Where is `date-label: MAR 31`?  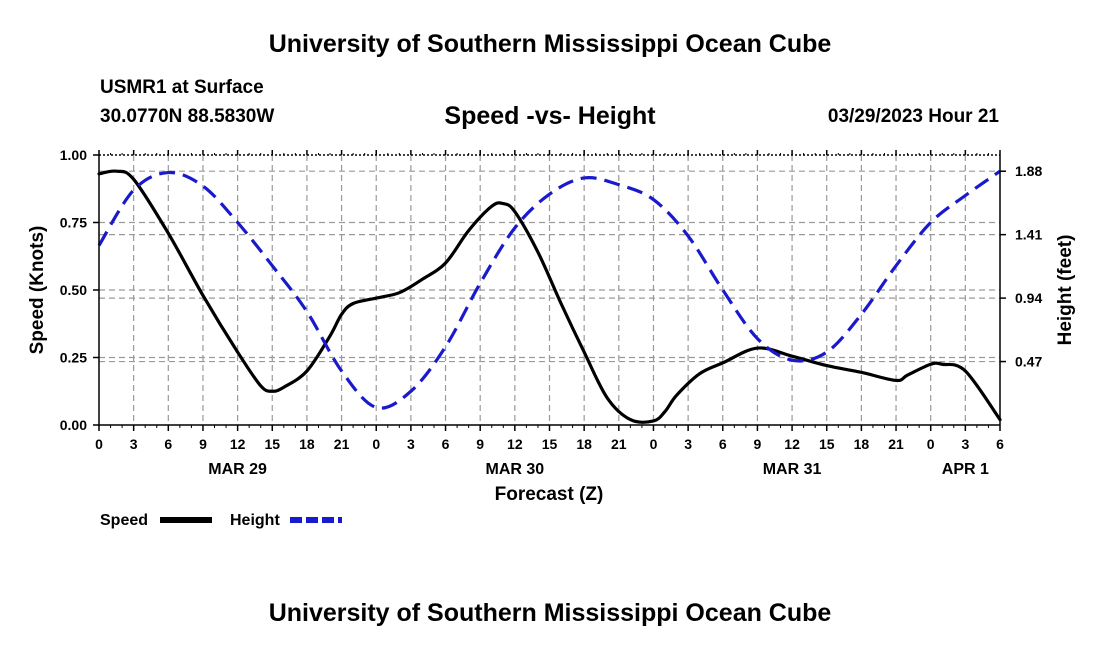
date-label: MAR 31 is located at coordinates (792, 469).